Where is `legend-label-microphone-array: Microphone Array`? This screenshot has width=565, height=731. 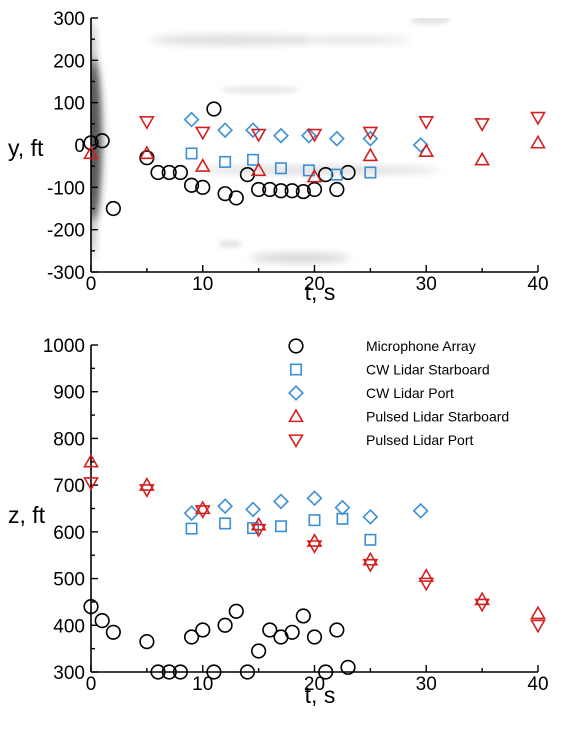
legend-label-microphone-array: Microphone Array is located at coordinates (421, 346).